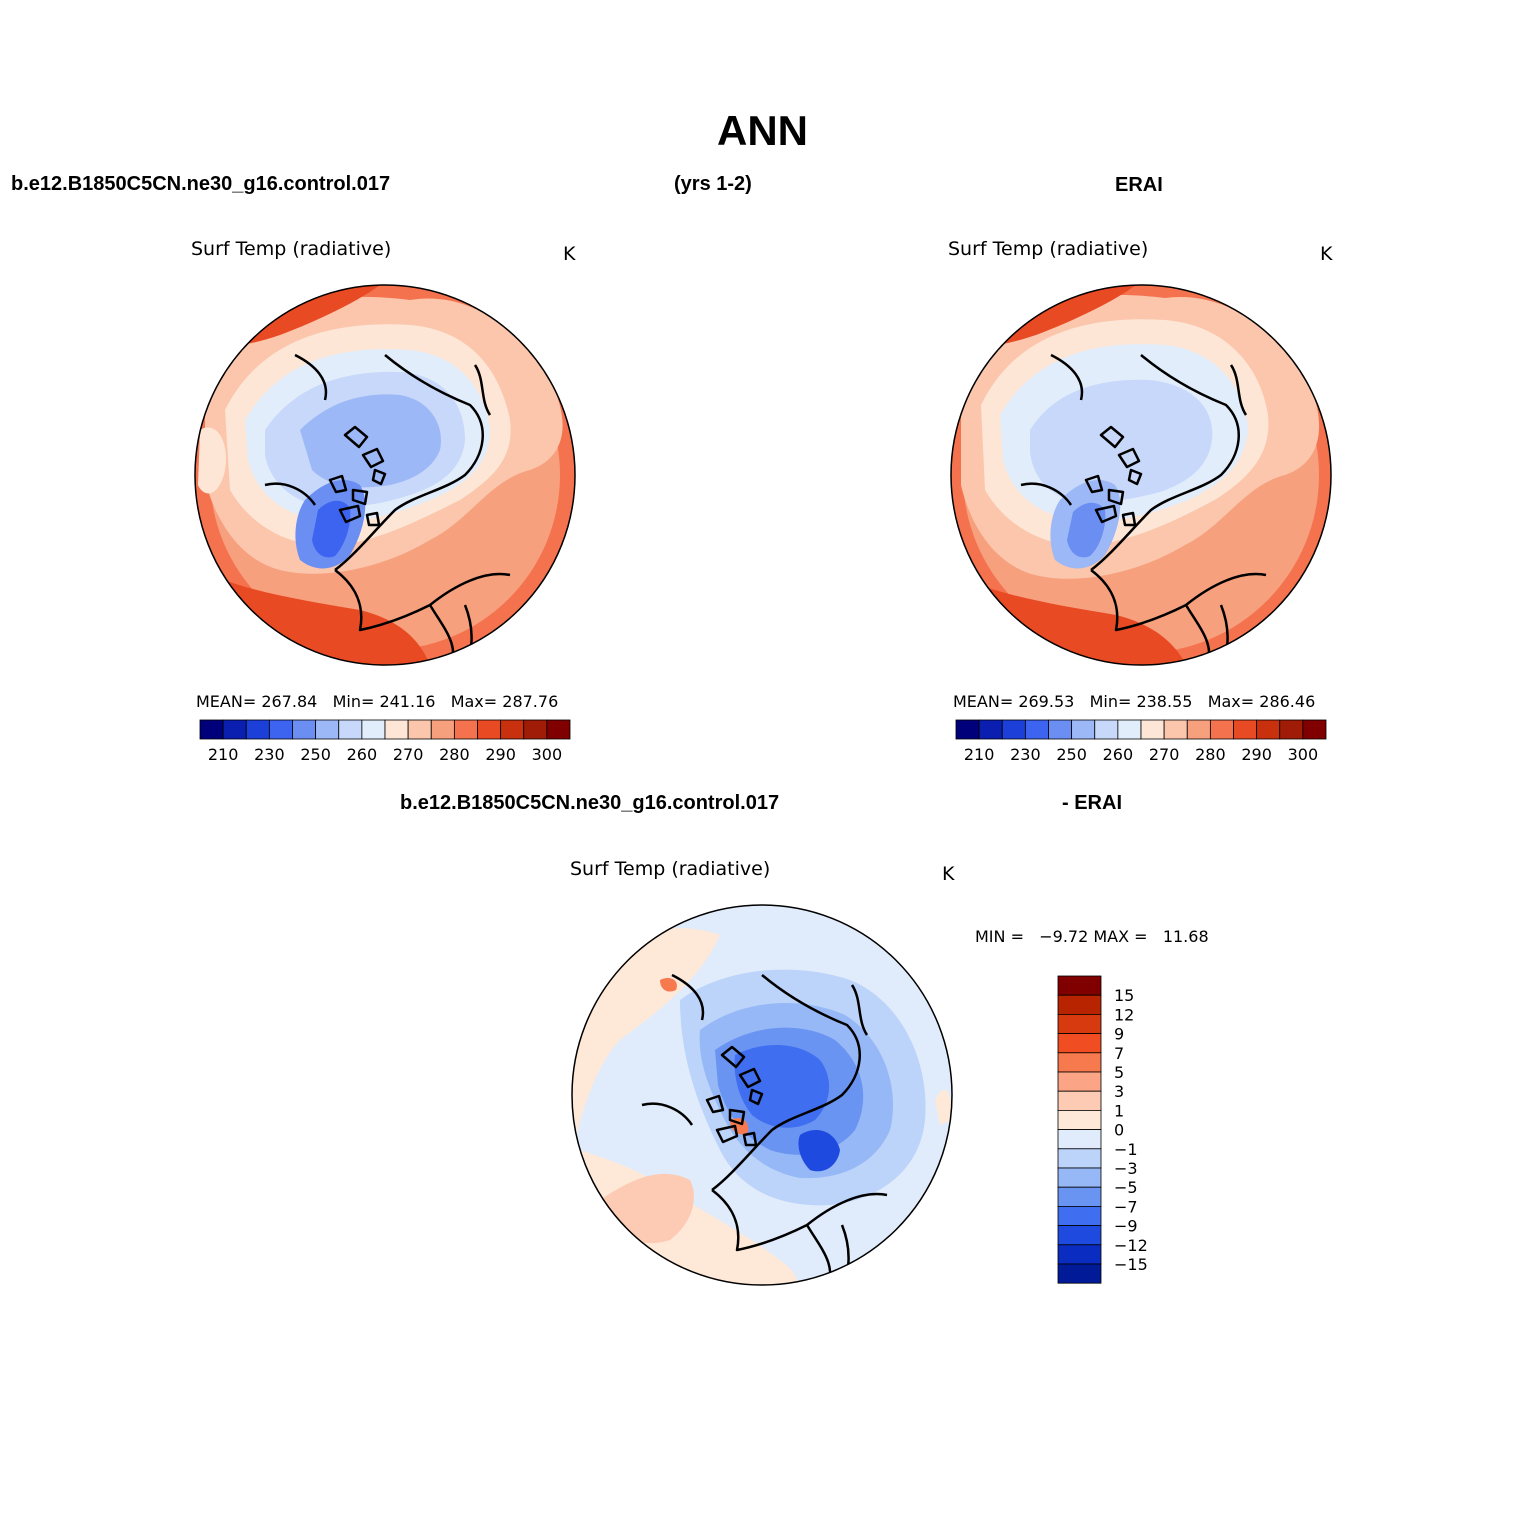  What do you see at coordinates (1119, 1130) in the screenshot?
I see `colorbar-tick-label: 0` at bounding box center [1119, 1130].